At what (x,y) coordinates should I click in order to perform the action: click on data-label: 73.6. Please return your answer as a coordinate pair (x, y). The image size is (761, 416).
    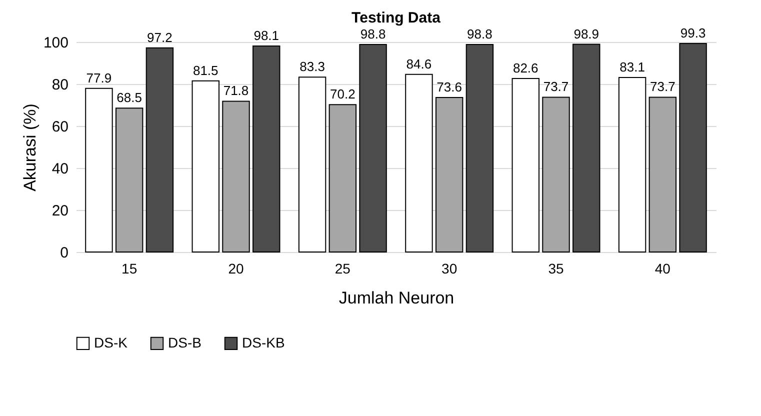
    Looking at the image, I should click on (449, 86).